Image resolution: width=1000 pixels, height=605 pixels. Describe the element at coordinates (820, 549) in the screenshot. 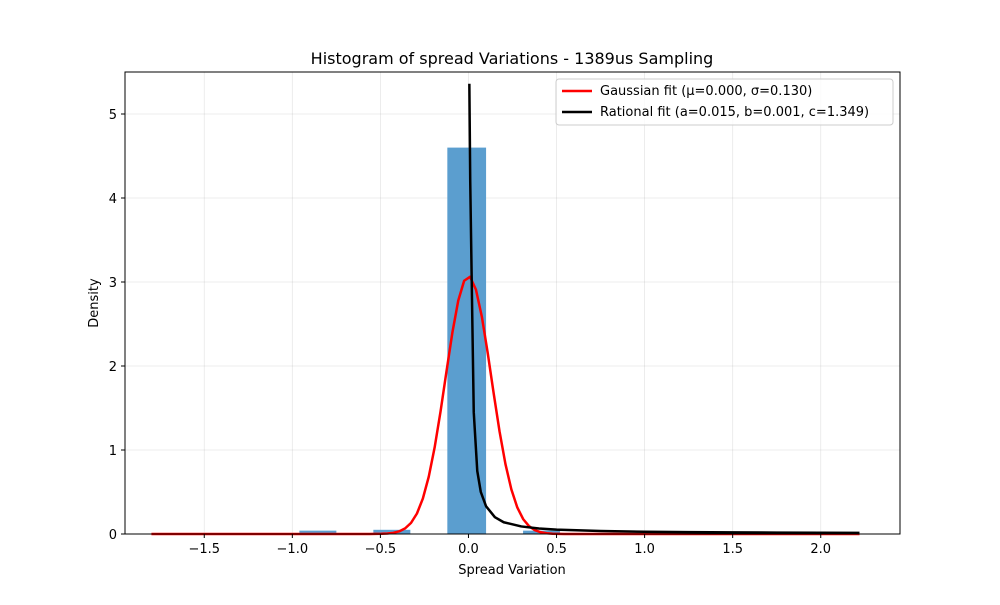

I see `x-tick-label: 2.0` at that location.